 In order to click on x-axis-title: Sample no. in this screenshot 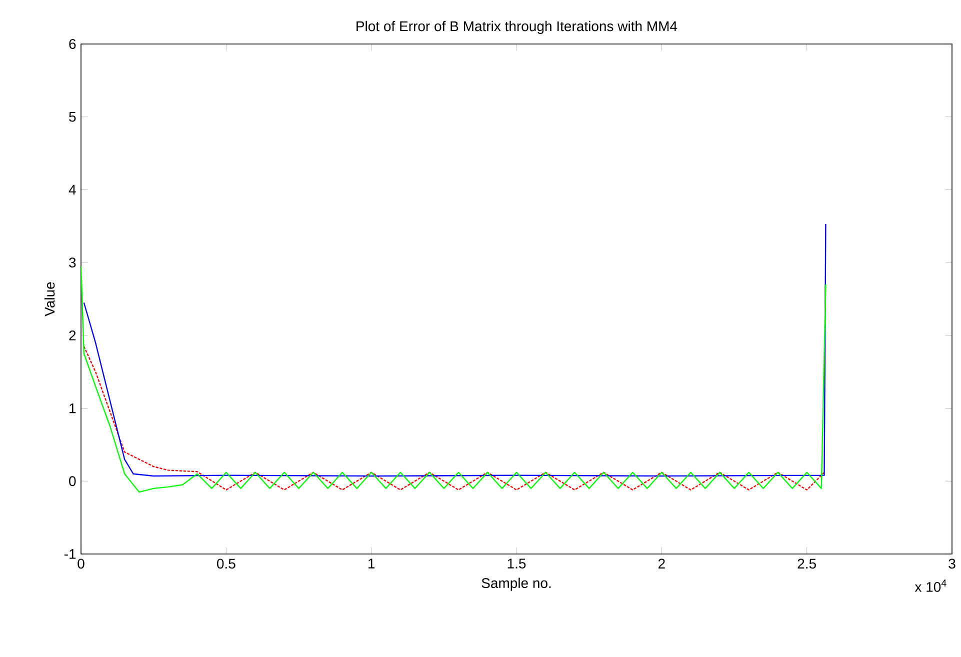, I will do `click(516, 584)`.